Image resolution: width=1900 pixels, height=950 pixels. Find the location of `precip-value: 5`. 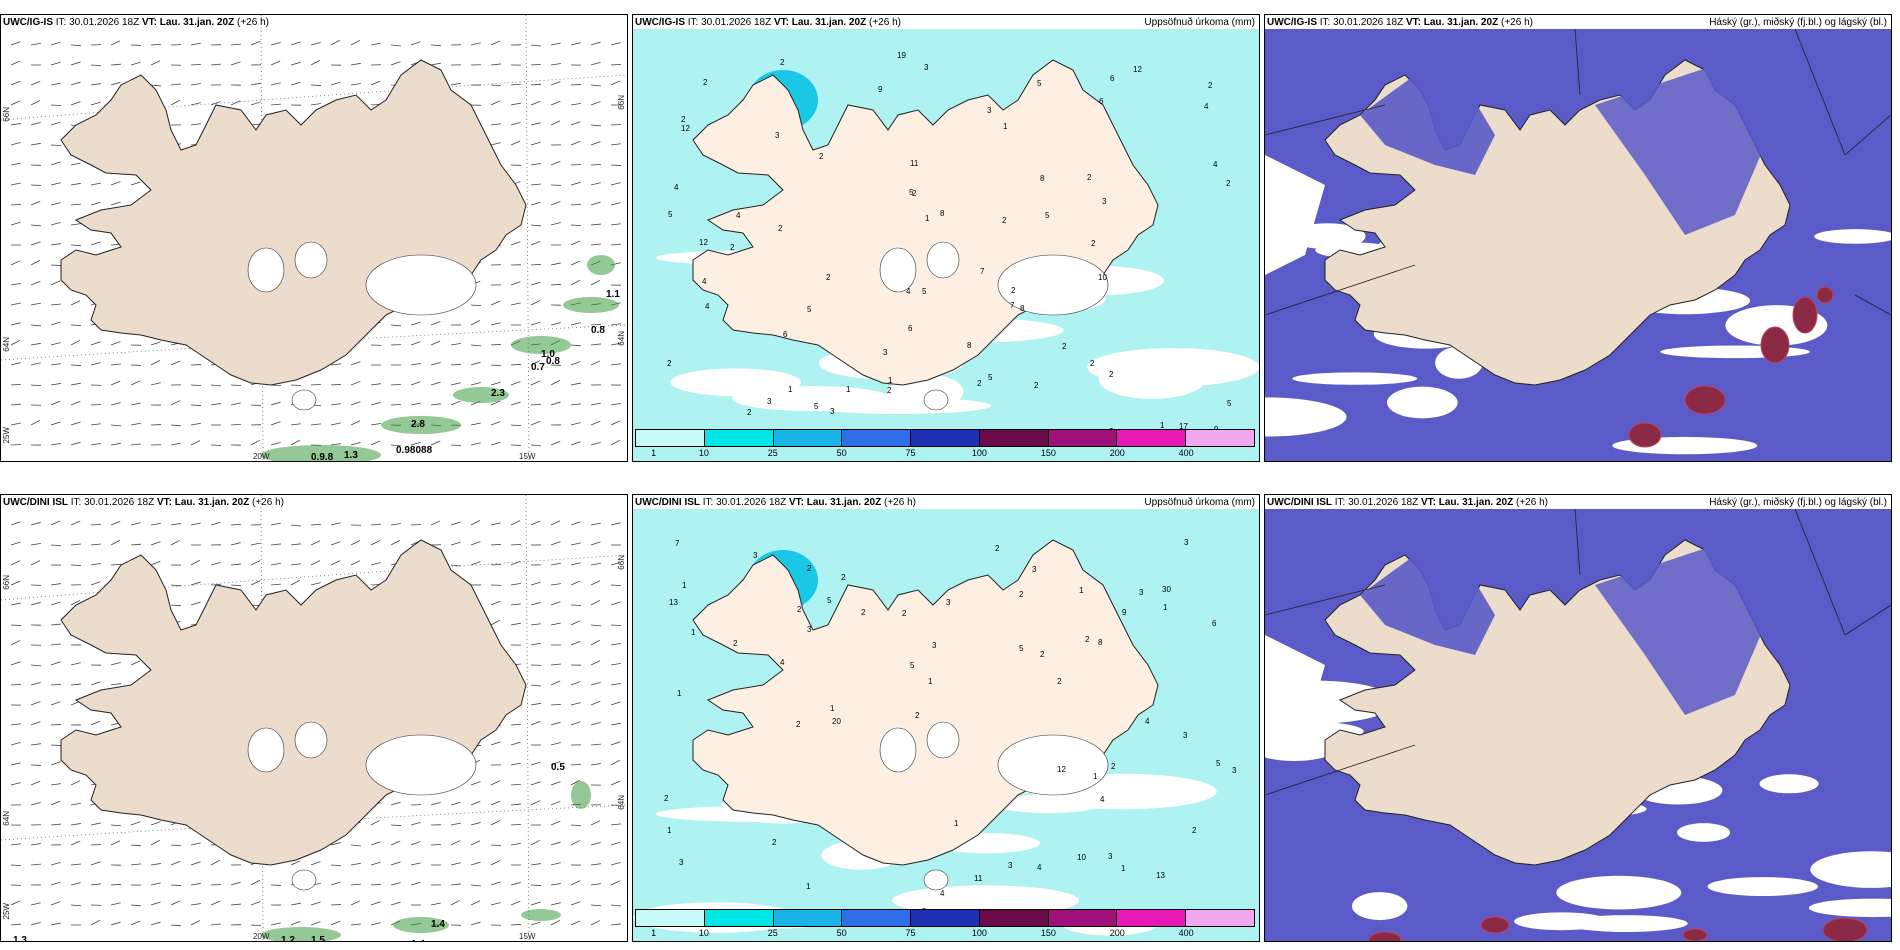

precip-value: 5 is located at coordinates (911, 192).